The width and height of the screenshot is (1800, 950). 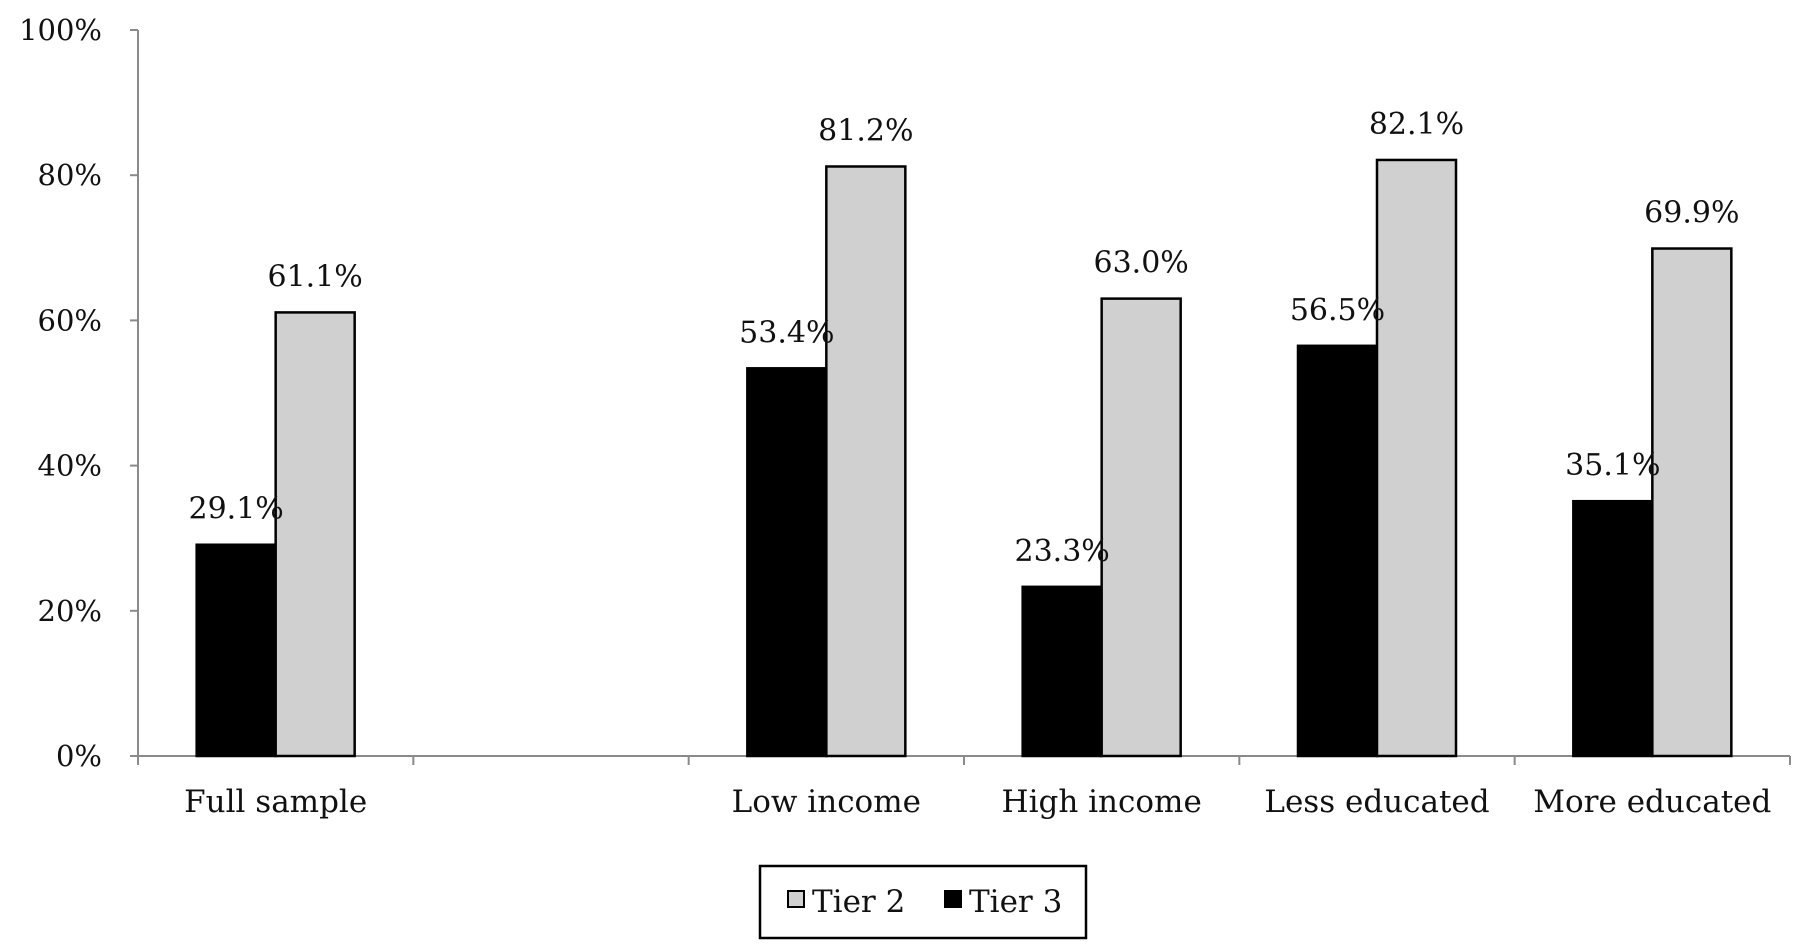 I want to click on y-tick-label: 20%, so click(x=70, y=611).